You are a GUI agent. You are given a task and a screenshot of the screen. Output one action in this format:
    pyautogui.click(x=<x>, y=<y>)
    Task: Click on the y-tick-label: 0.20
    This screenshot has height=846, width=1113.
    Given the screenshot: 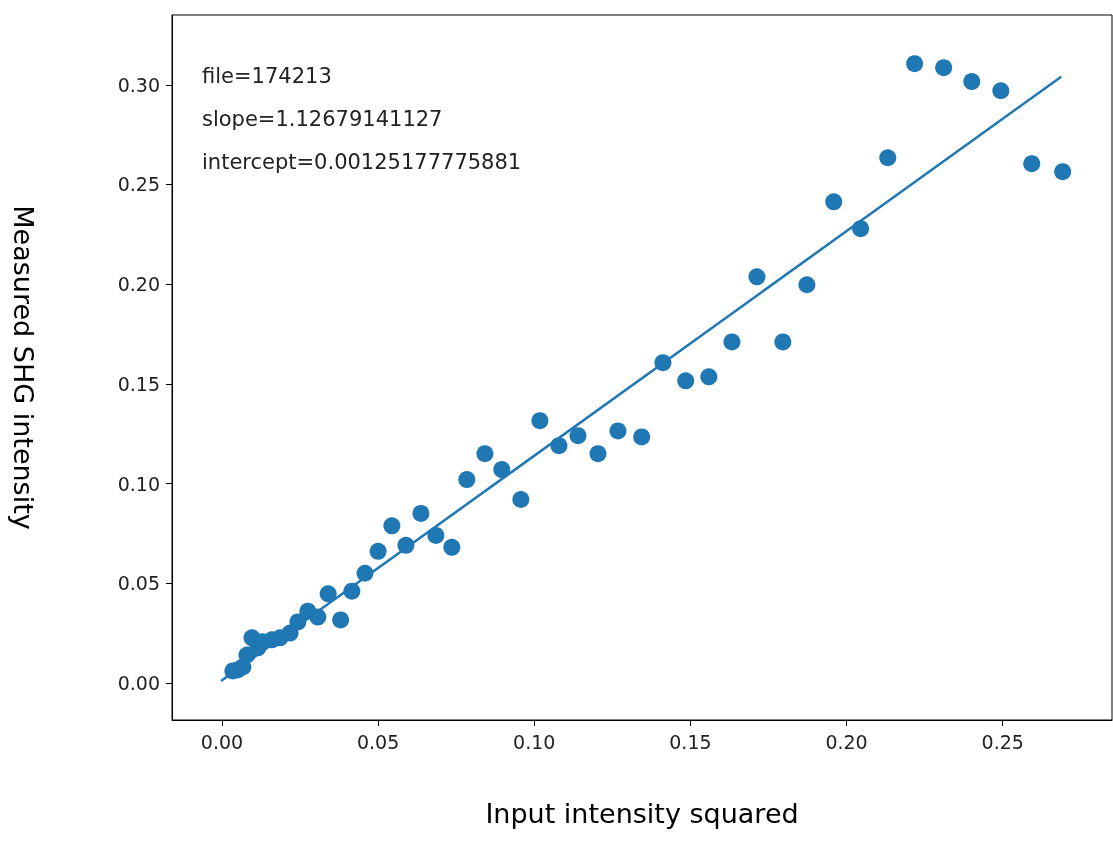 What is the action you would take?
    pyautogui.click(x=138, y=284)
    